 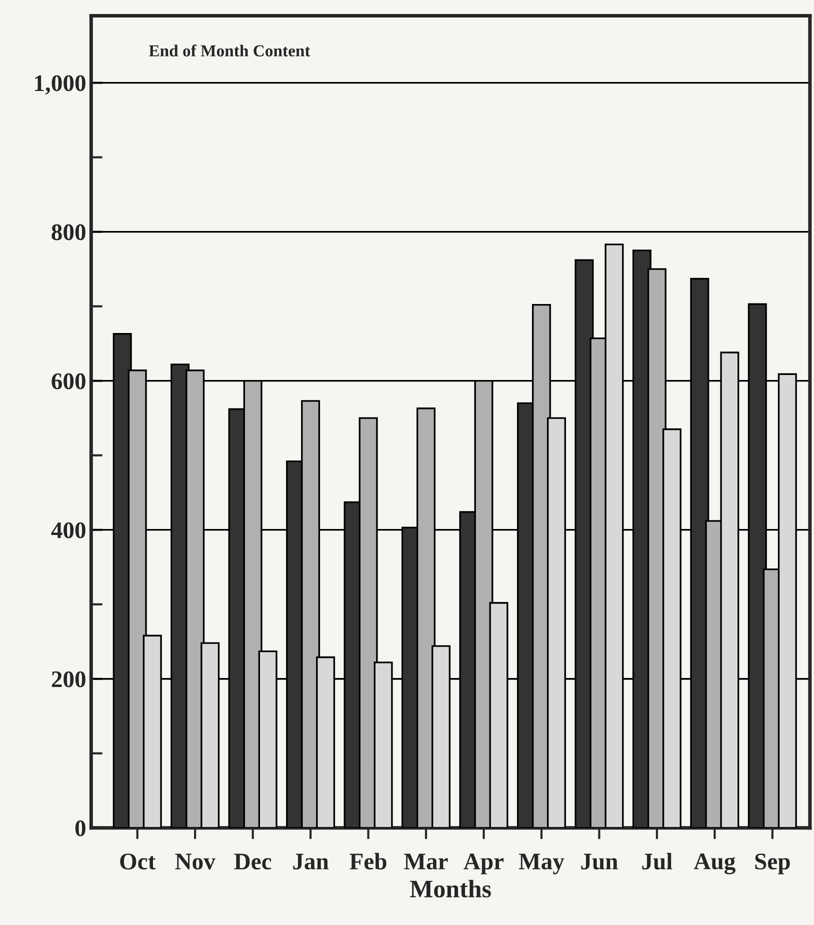 What do you see at coordinates (715, 863) in the screenshot?
I see `x-tick-label: Aug` at bounding box center [715, 863].